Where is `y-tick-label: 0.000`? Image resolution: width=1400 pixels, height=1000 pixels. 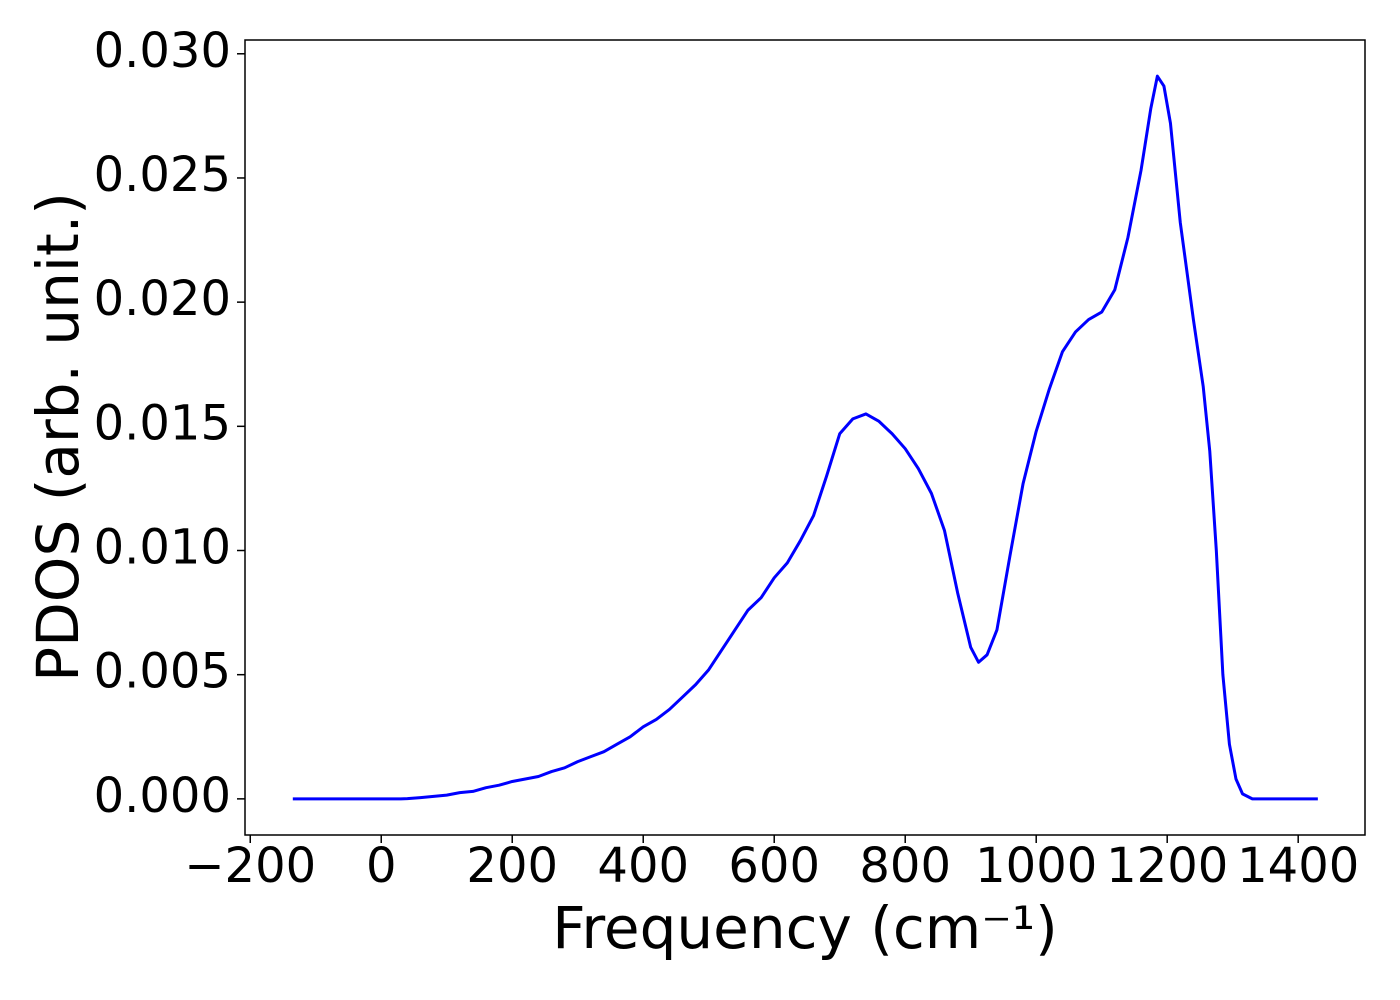
y-tick-label: 0.000 is located at coordinates (162, 796).